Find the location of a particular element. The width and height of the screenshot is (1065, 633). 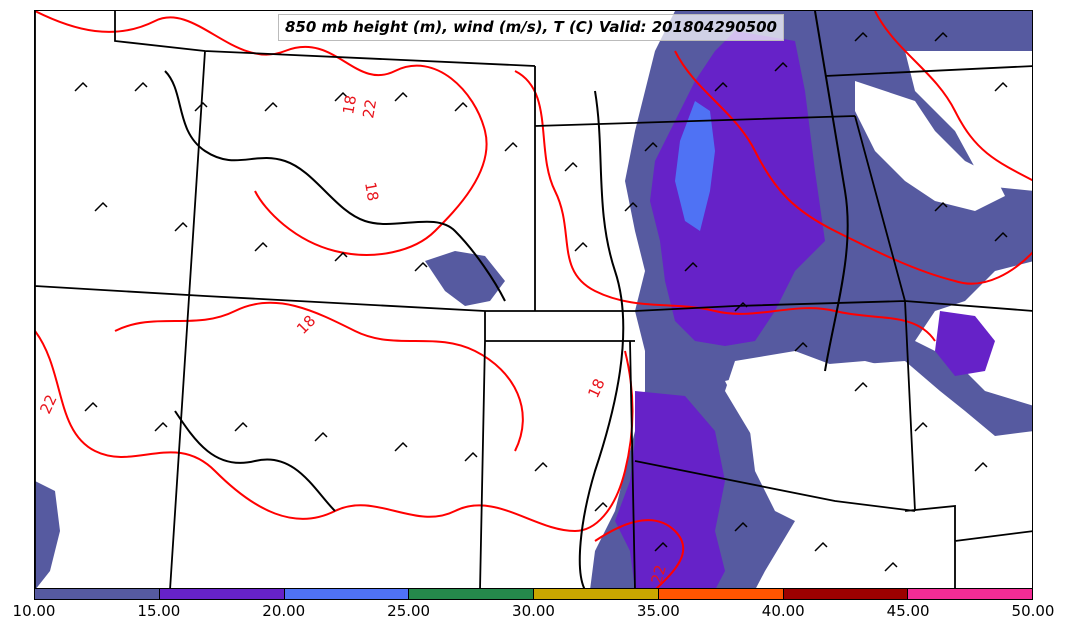

temperature-contour-northeast is located at coordinates (953, 96).